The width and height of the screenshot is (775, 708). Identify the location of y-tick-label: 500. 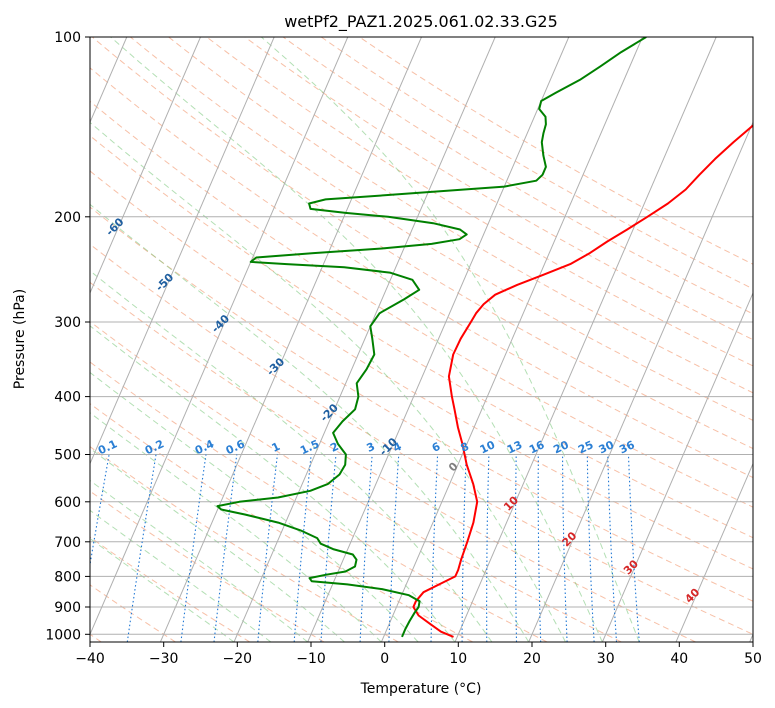
(67, 456).